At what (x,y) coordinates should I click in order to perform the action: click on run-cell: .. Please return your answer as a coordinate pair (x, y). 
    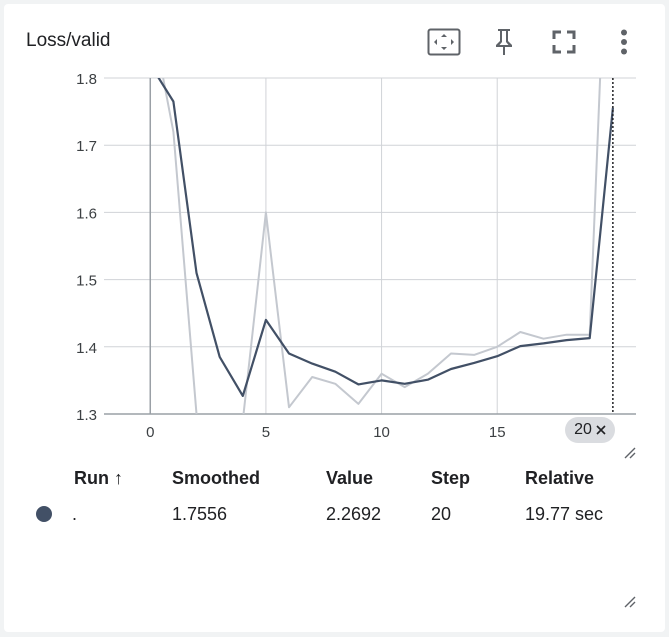
    Looking at the image, I should click on (104, 514).